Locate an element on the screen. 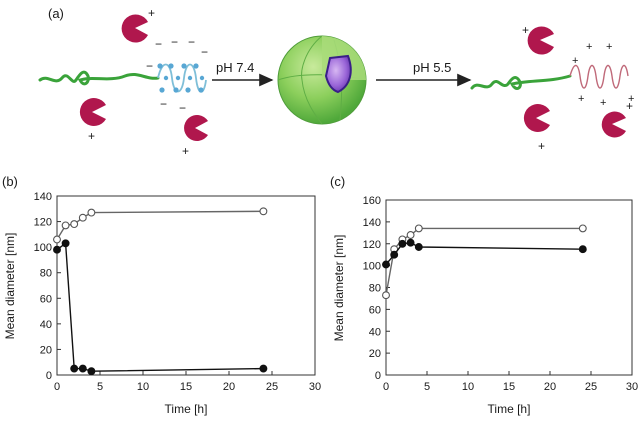 The width and height of the screenshot is (640, 421). c-ytick-label: 100 is located at coordinates (372, 267).